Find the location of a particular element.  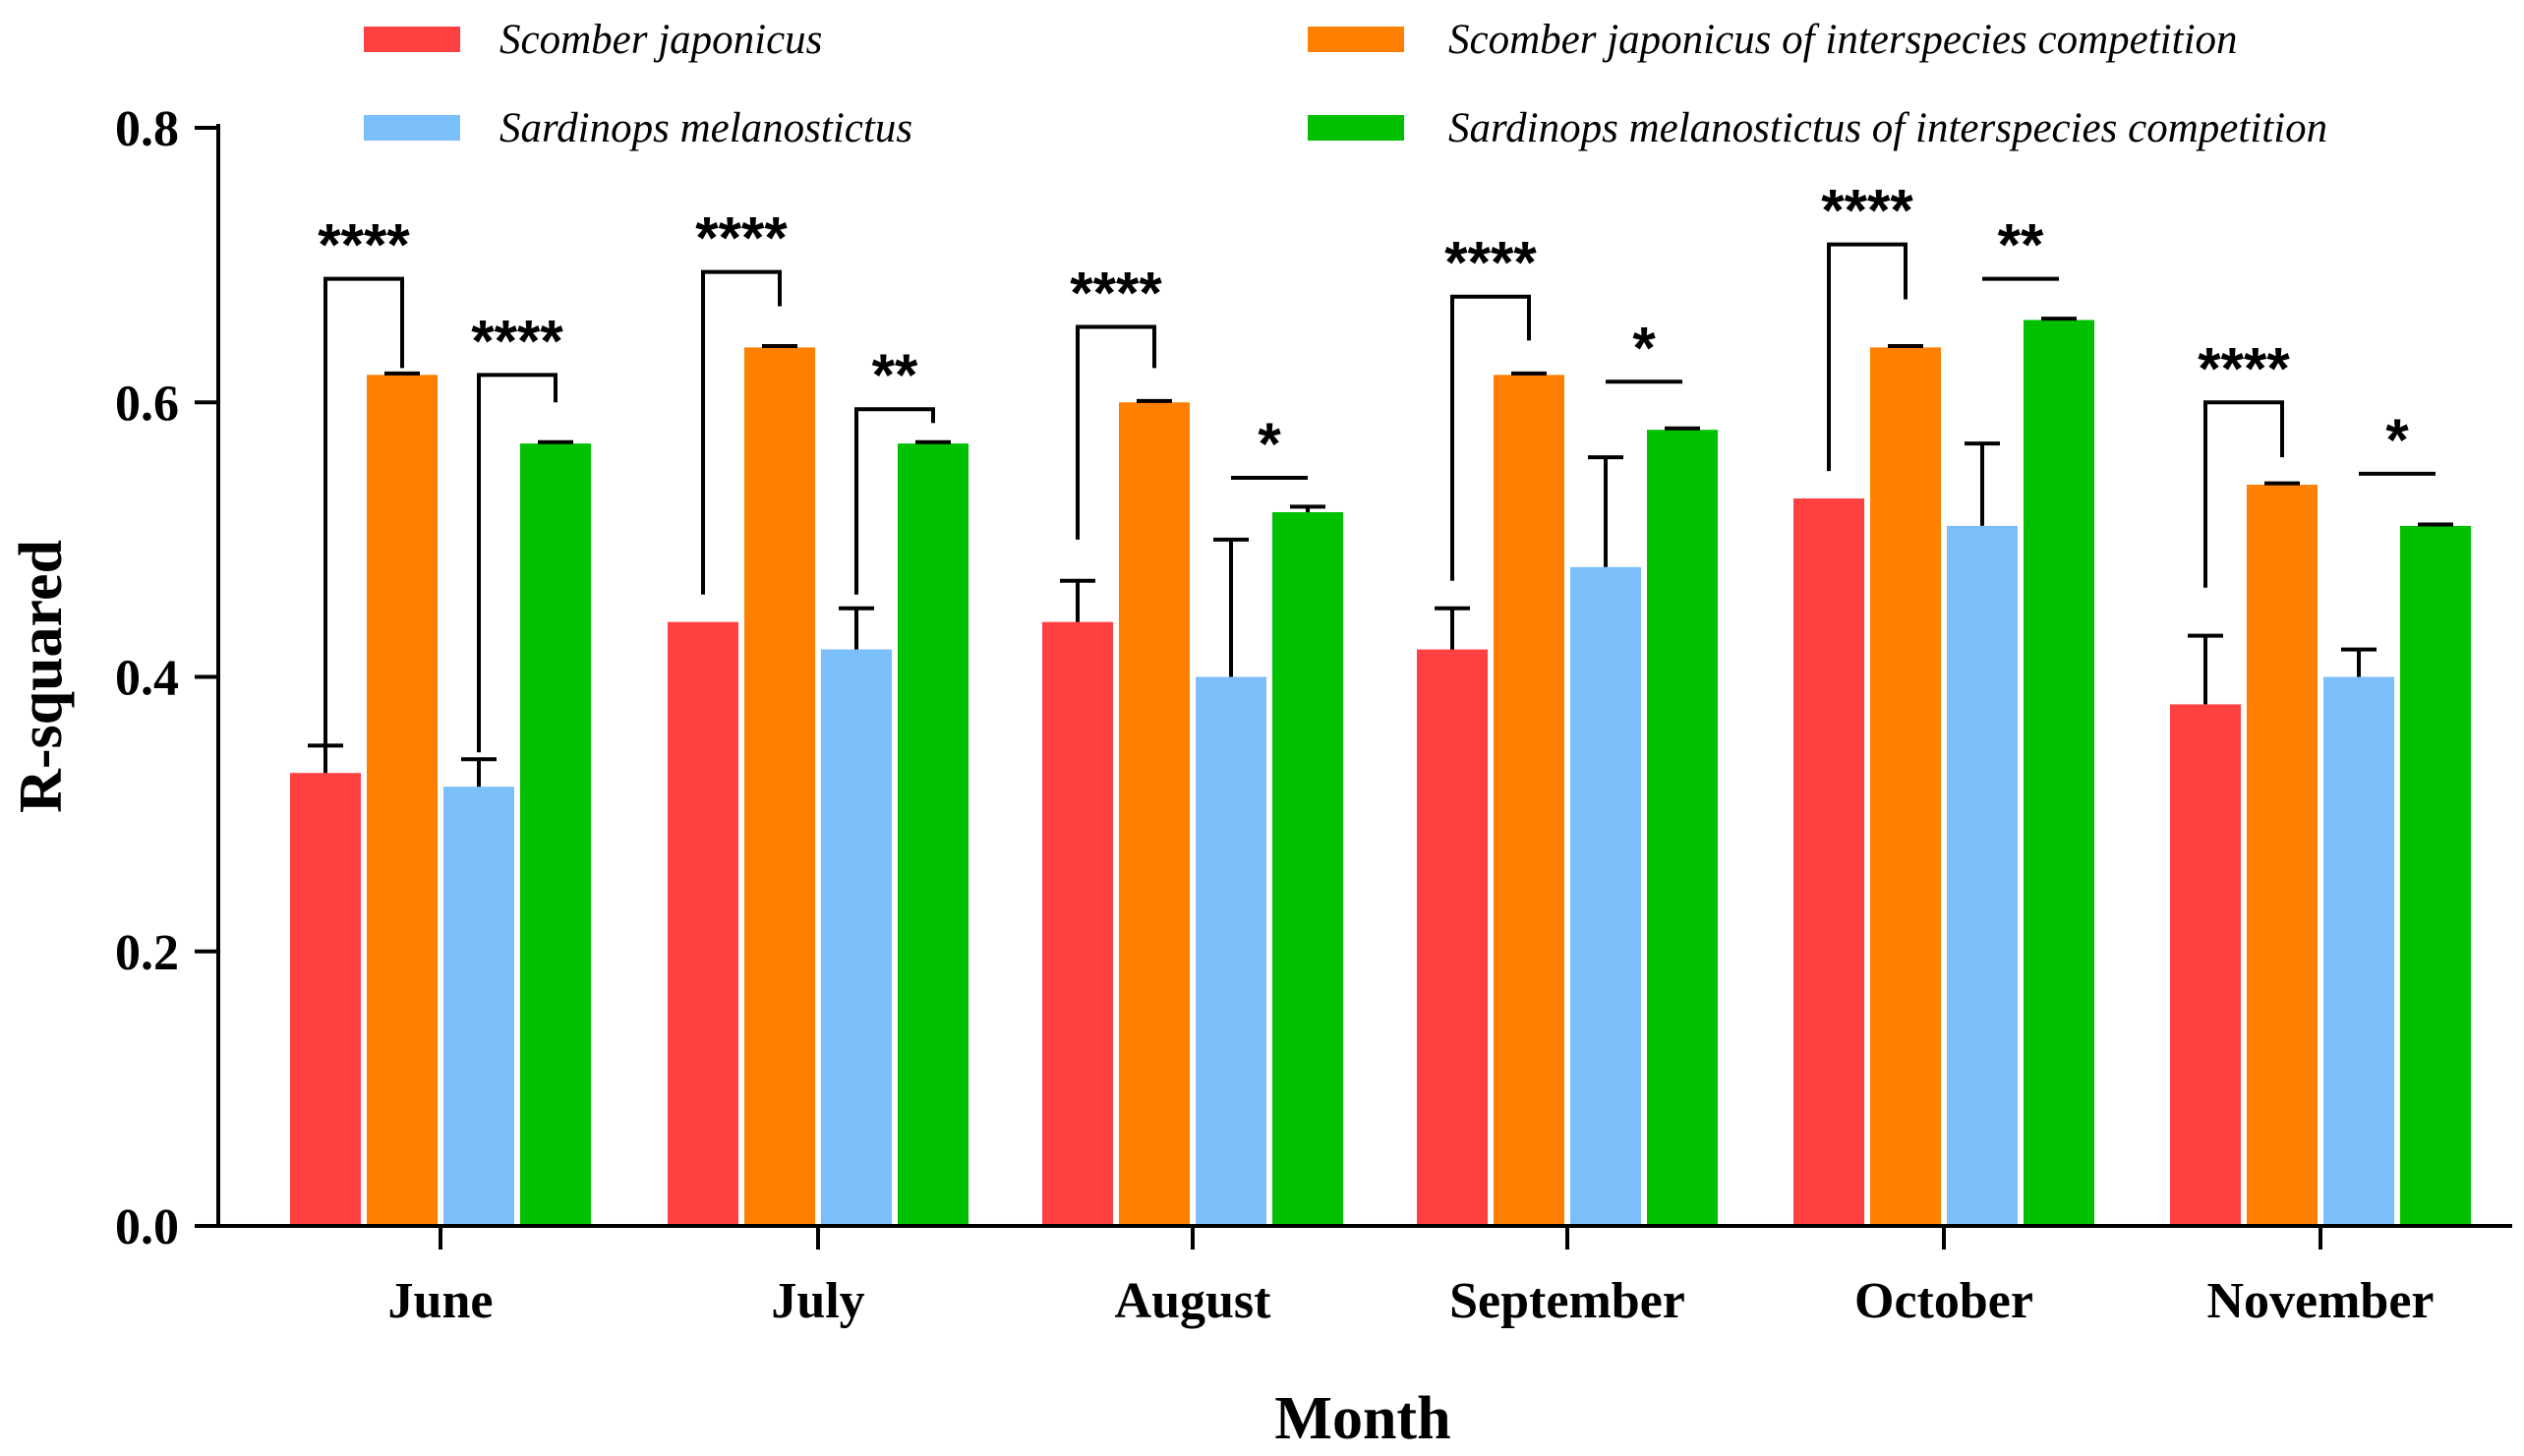

legend-label: Sardinops melanostictus is located at coordinates (705, 128).